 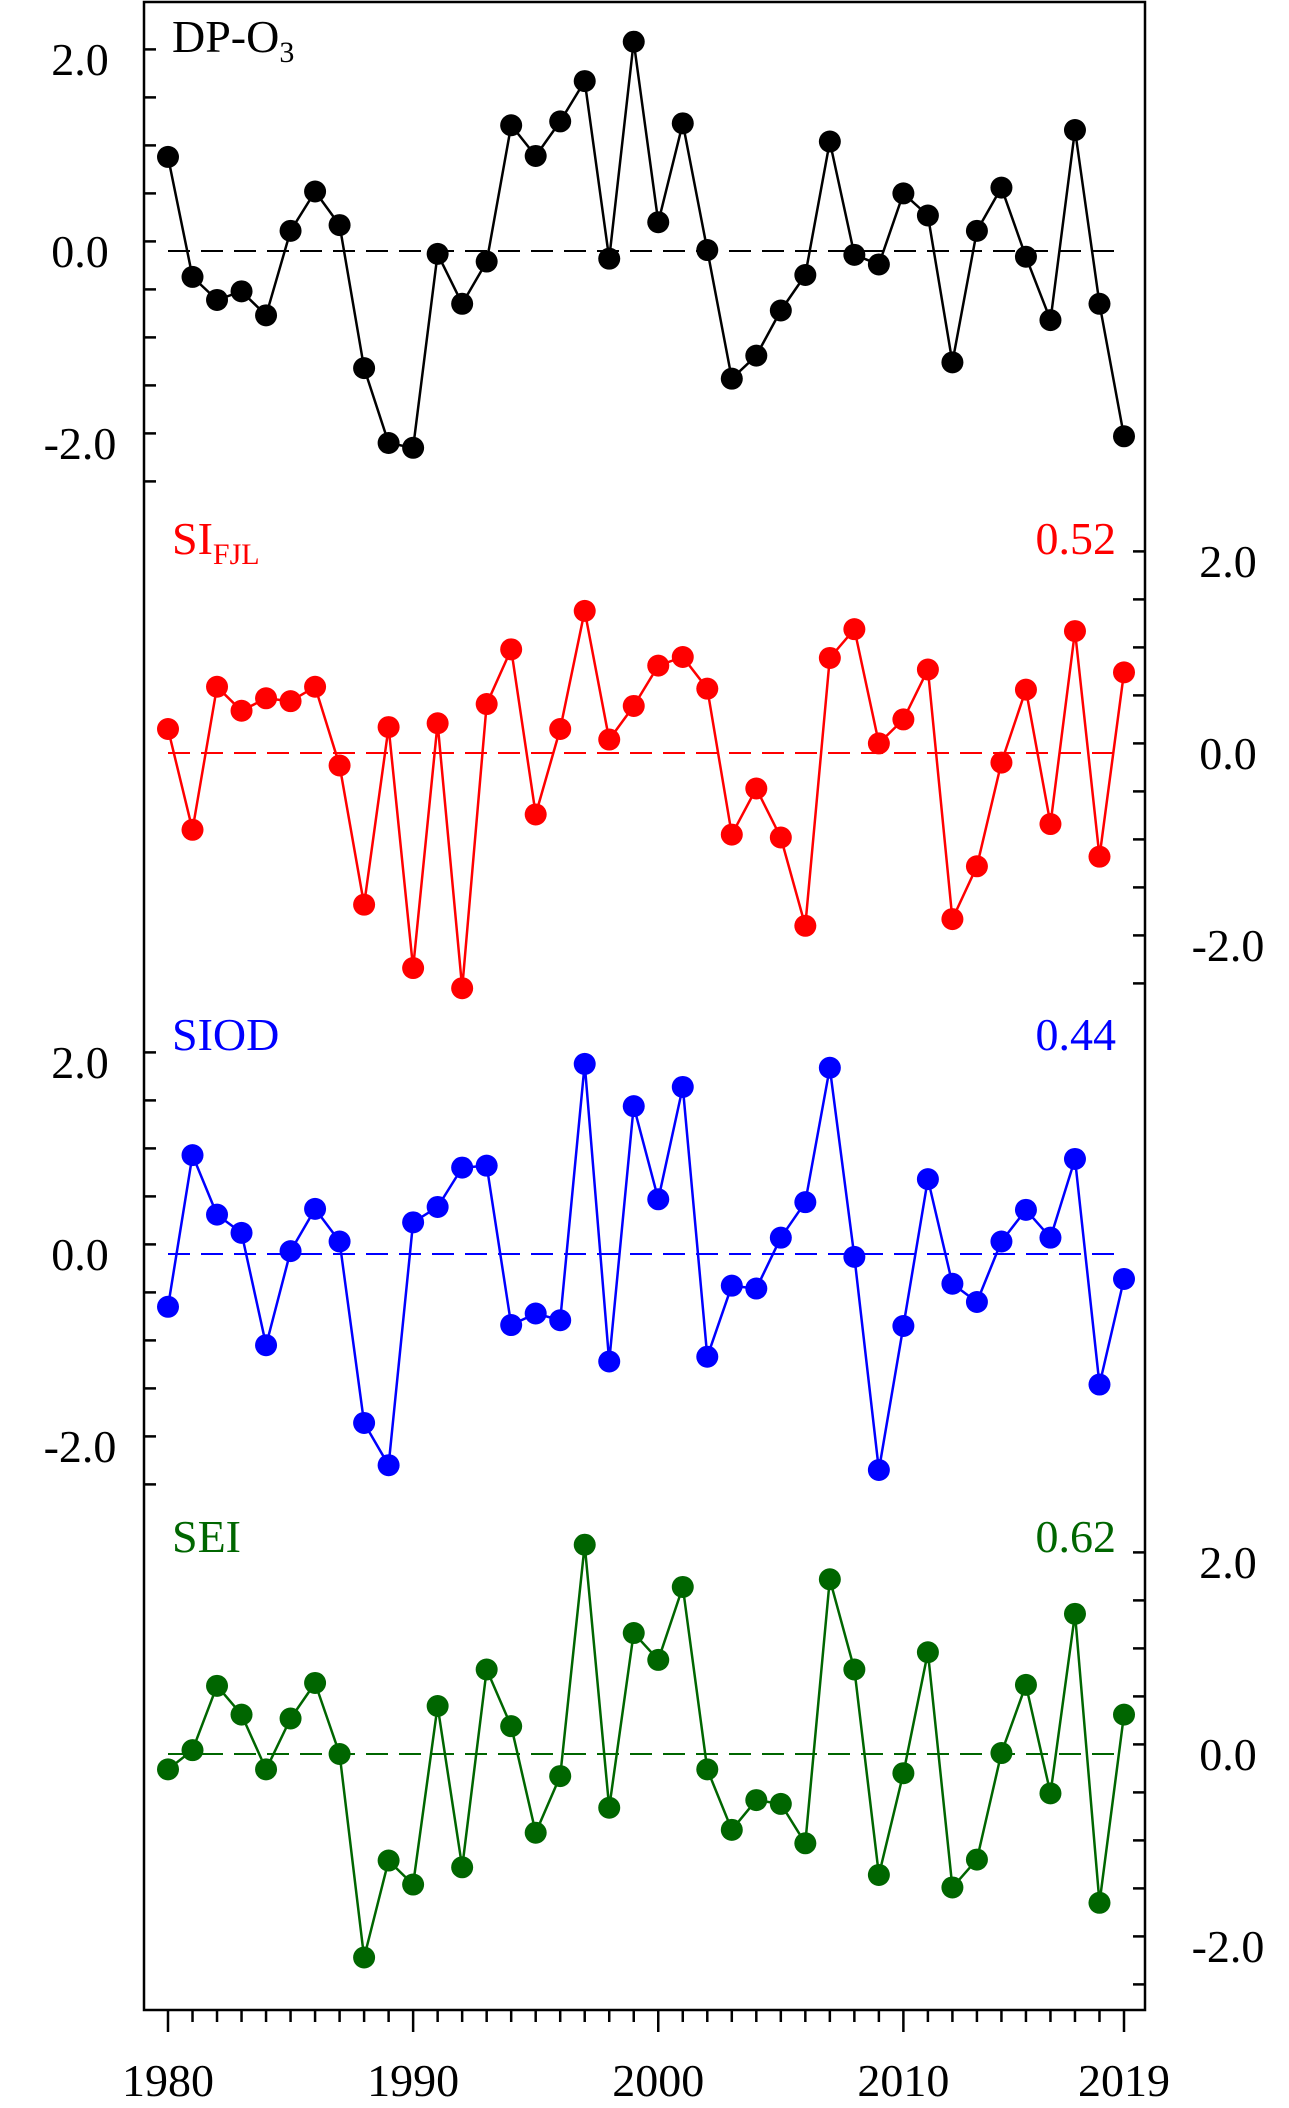 I want to click on y-tick-label: -2.0, so click(x=80, y=1446).